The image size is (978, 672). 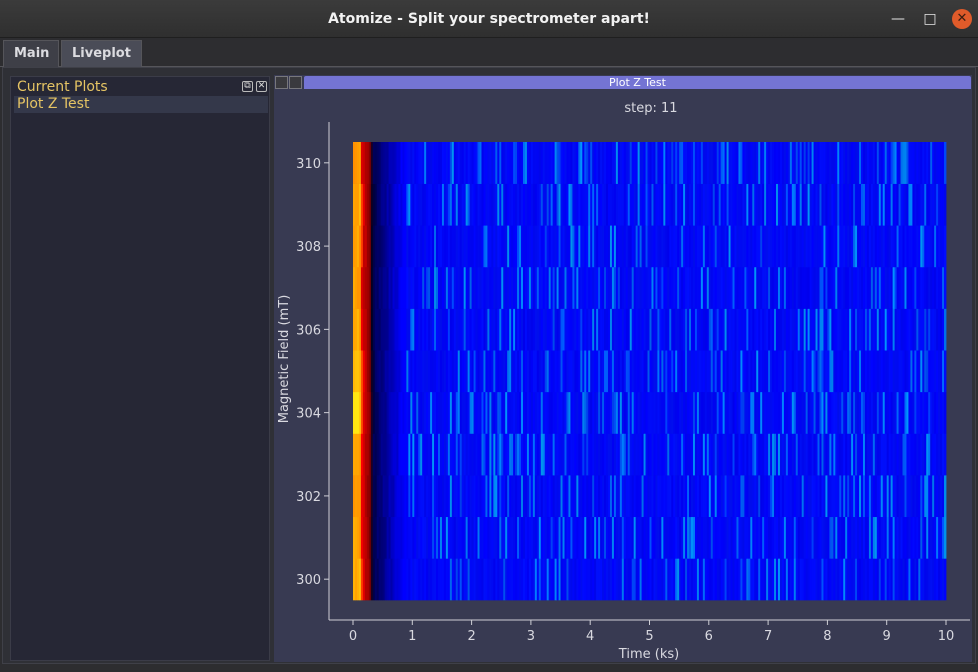 What do you see at coordinates (261, 86) in the screenshot?
I see `dock-close-button: ✕` at bounding box center [261, 86].